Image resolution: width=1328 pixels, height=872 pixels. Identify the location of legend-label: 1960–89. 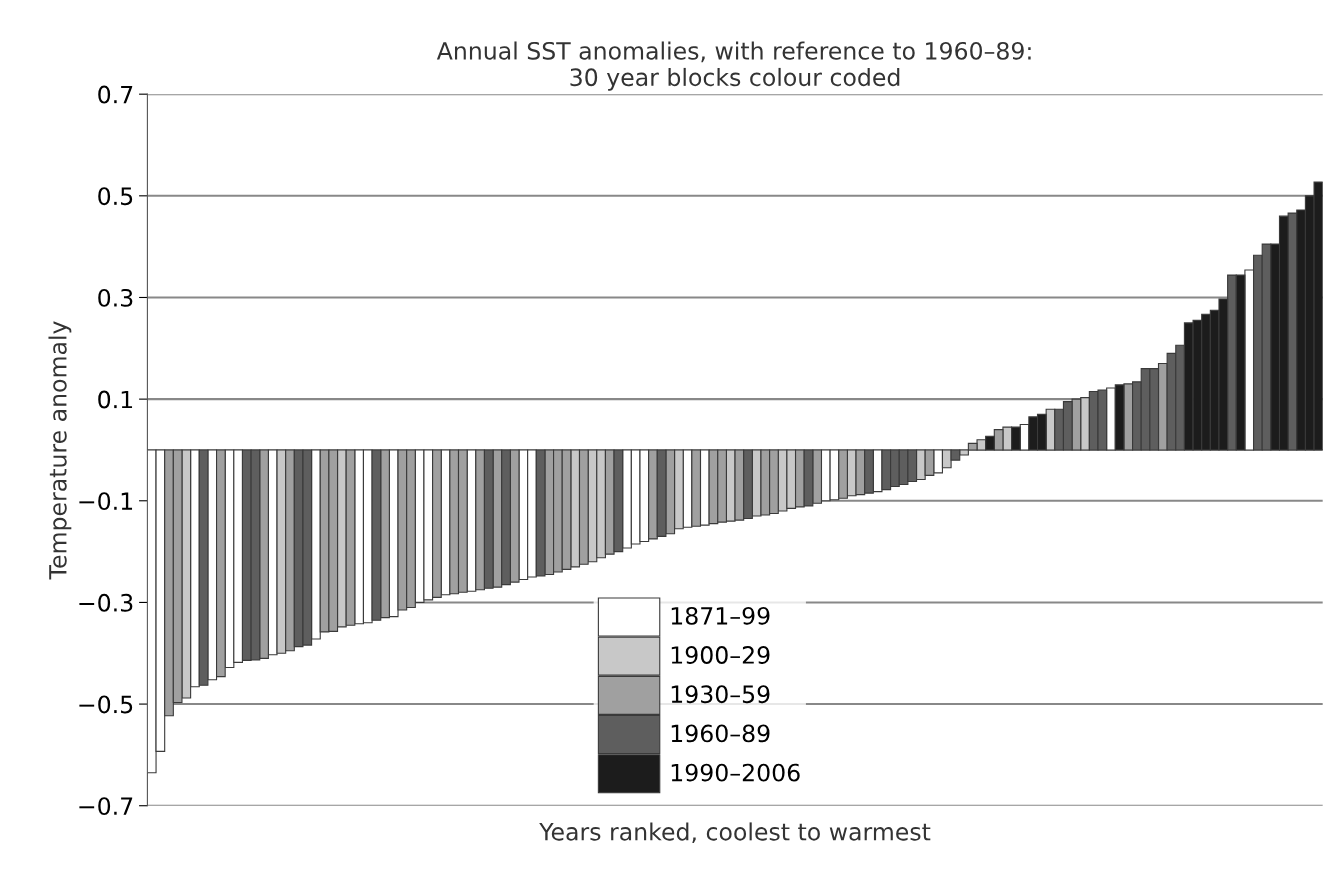
(720, 733).